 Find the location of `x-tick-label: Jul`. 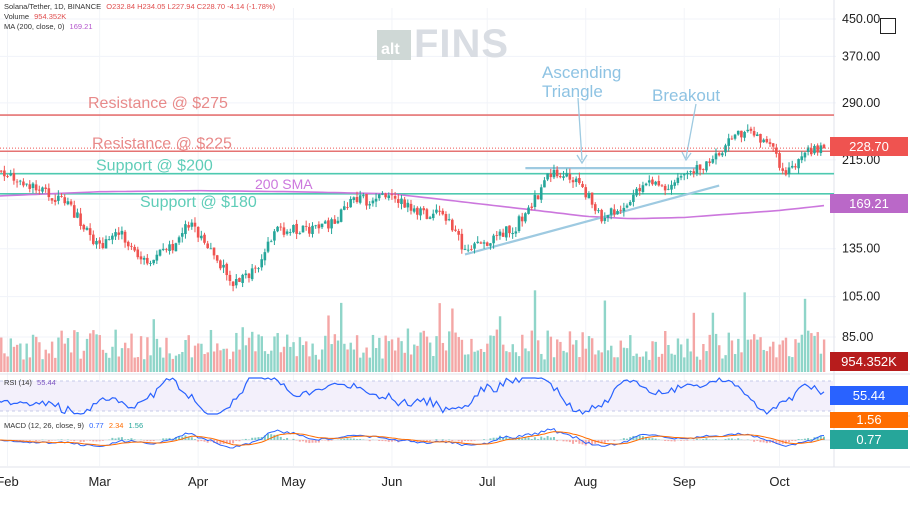

x-tick-label: Jul is located at coordinates (487, 481).